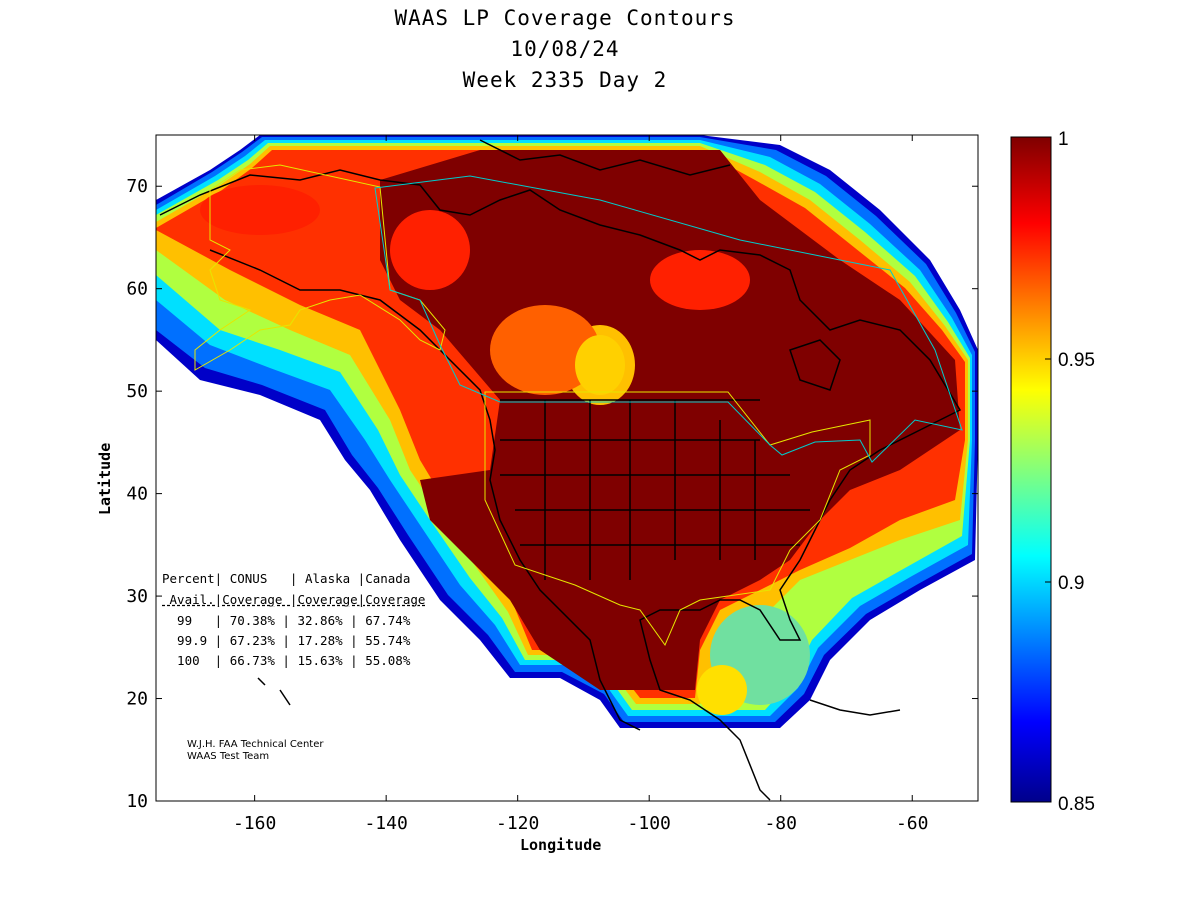 This screenshot has width=1200, height=900. I want to click on y-tick-label: 10, so click(137, 801).